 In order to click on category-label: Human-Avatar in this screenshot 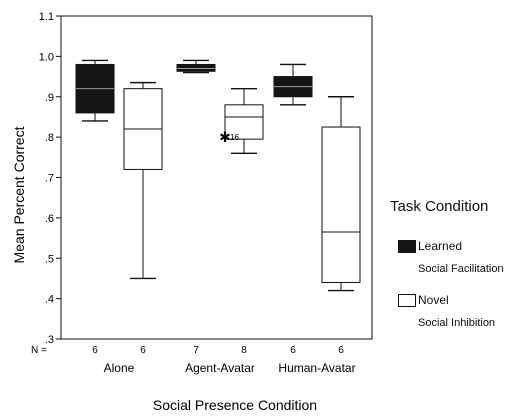, I will do `click(316, 368)`.